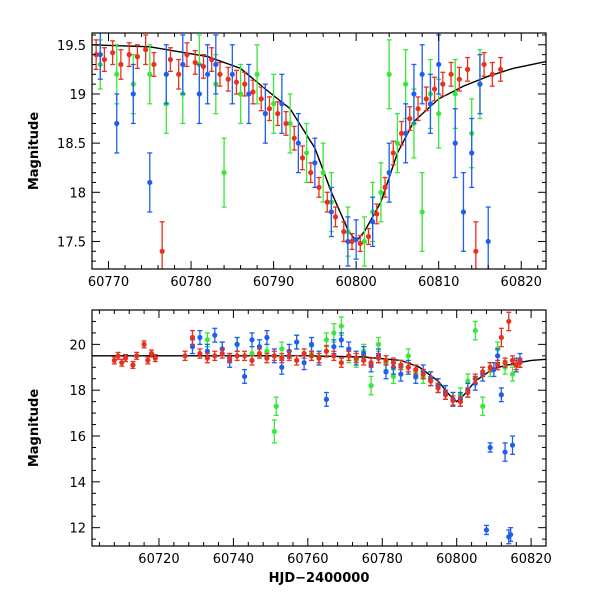 The height and width of the screenshot is (600, 600). I want to click on top-y-tick-label: 17.5, so click(71, 242).